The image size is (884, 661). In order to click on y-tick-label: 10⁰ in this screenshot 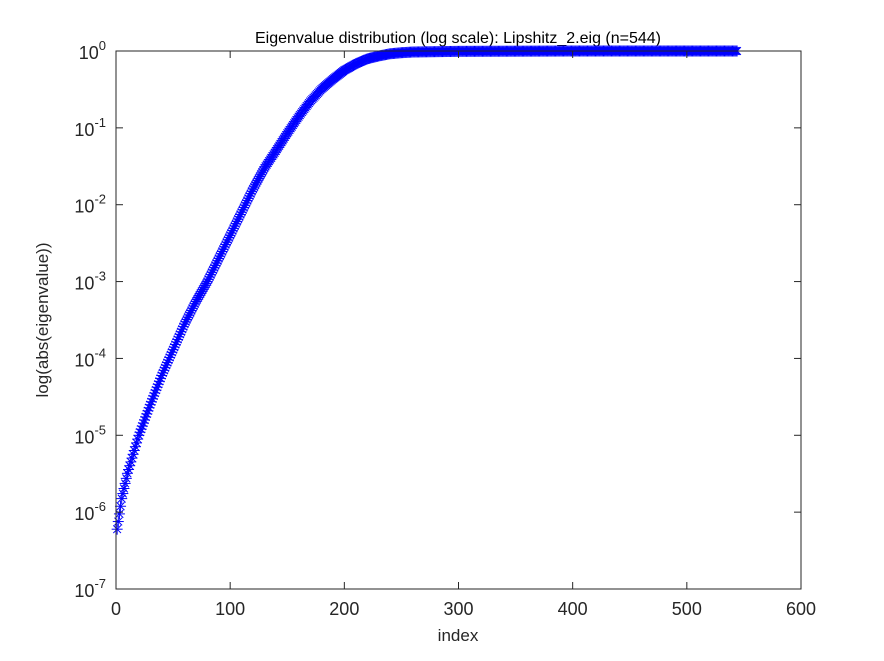, I will do `click(92, 50)`.